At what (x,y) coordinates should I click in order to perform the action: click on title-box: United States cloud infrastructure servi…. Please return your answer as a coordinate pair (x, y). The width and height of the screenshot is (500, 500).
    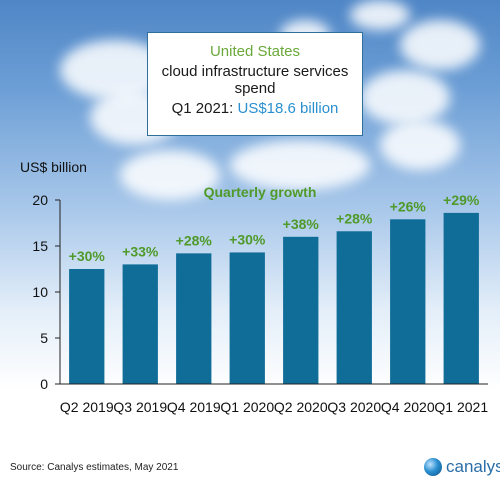
    Looking at the image, I should click on (255, 84).